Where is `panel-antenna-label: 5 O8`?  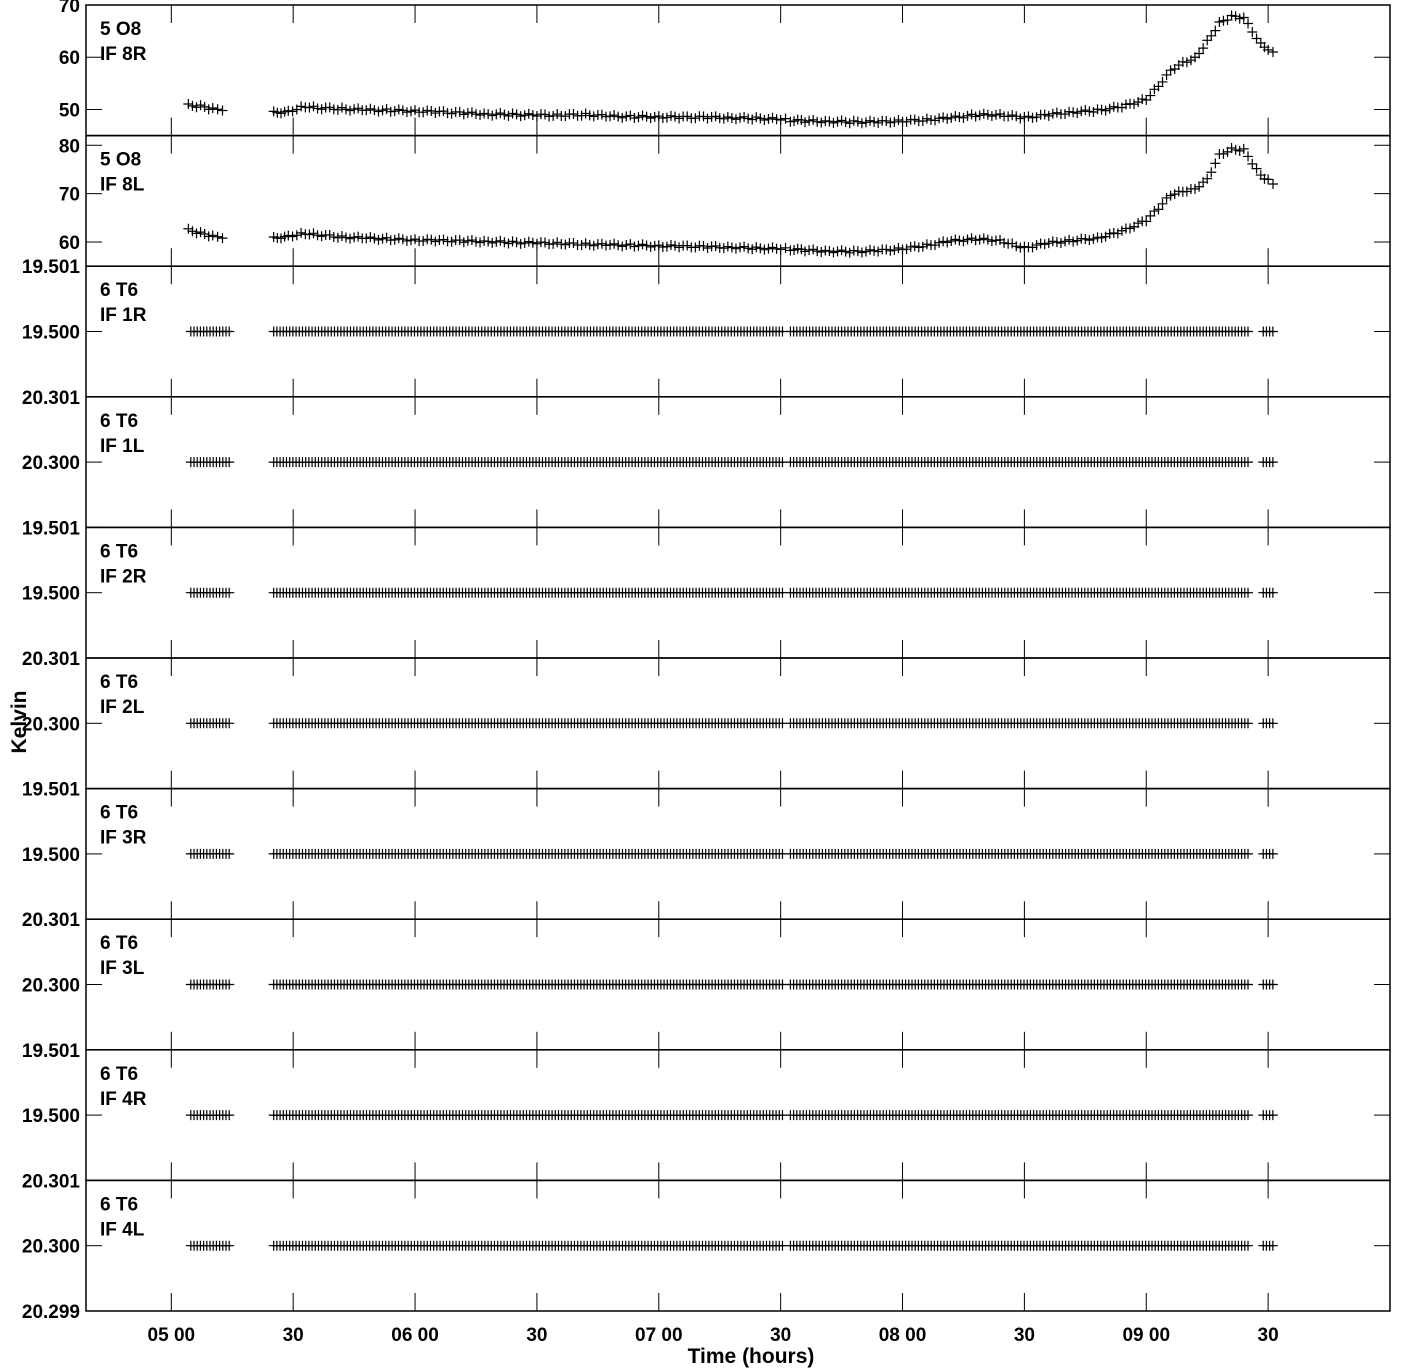 panel-antenna-label: 5 O8 is located at coordinates (120, 160).